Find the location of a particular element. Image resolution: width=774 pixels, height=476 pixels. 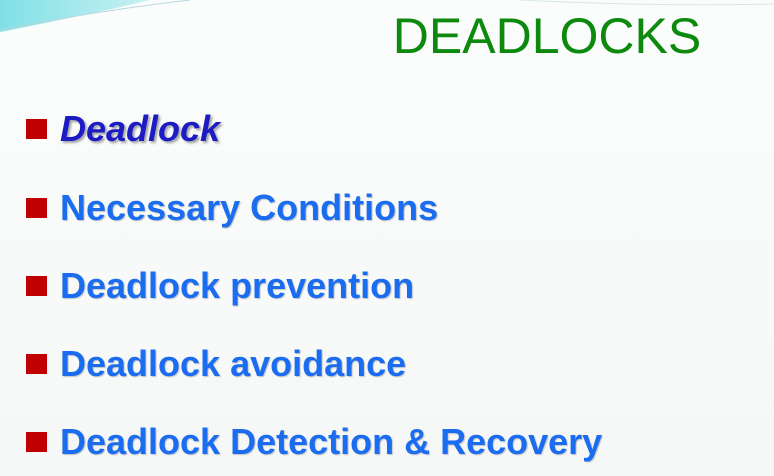

bullet-label: Deadlock avoidance is located at coordinates (233, 364).